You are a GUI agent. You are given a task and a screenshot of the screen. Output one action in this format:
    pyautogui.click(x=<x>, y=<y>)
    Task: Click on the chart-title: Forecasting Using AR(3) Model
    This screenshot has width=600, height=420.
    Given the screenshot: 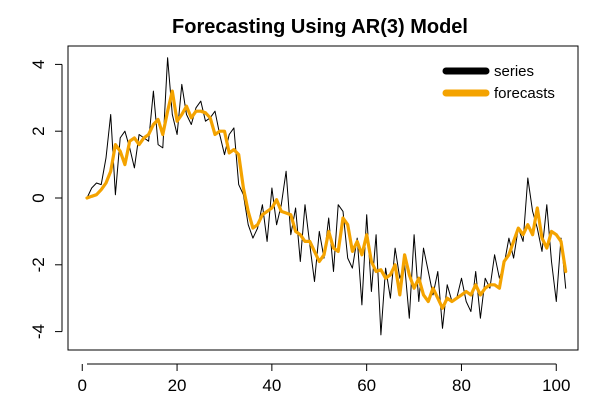 What is the action you would take?
    pyautogui.click(x=320, y=27)
    